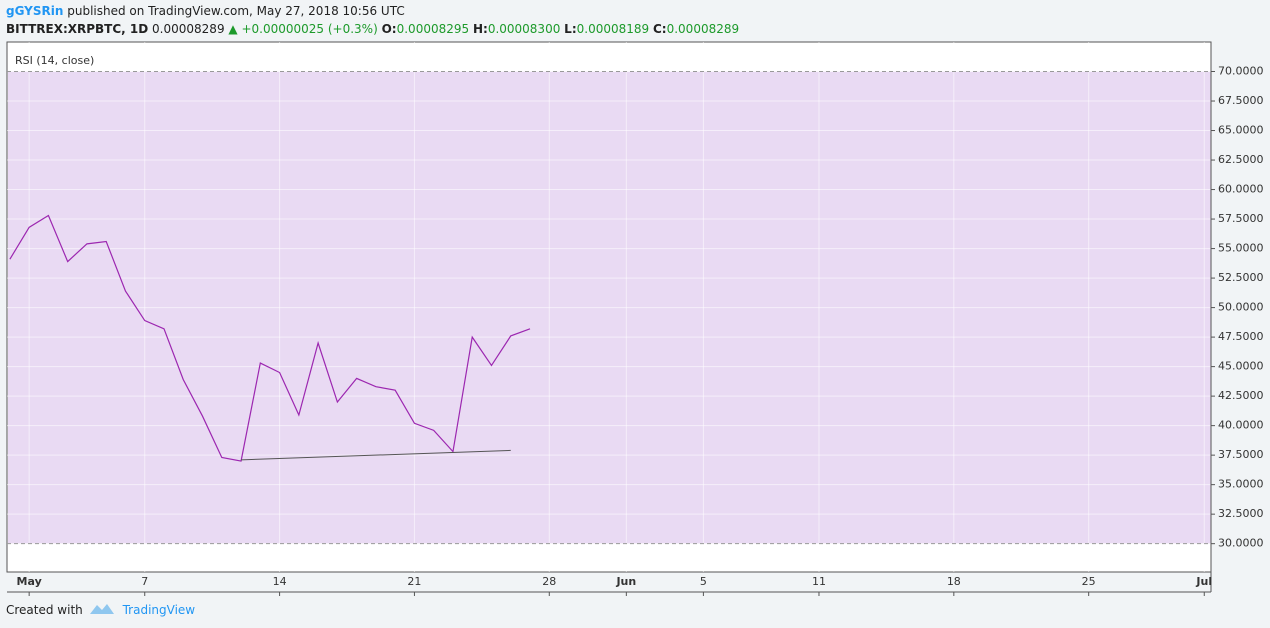 This screenshot has width=1270, height=628. Describe the element at coordinates (659, 29) in the screenshot. I see `ohlc-label: C:` at that location.